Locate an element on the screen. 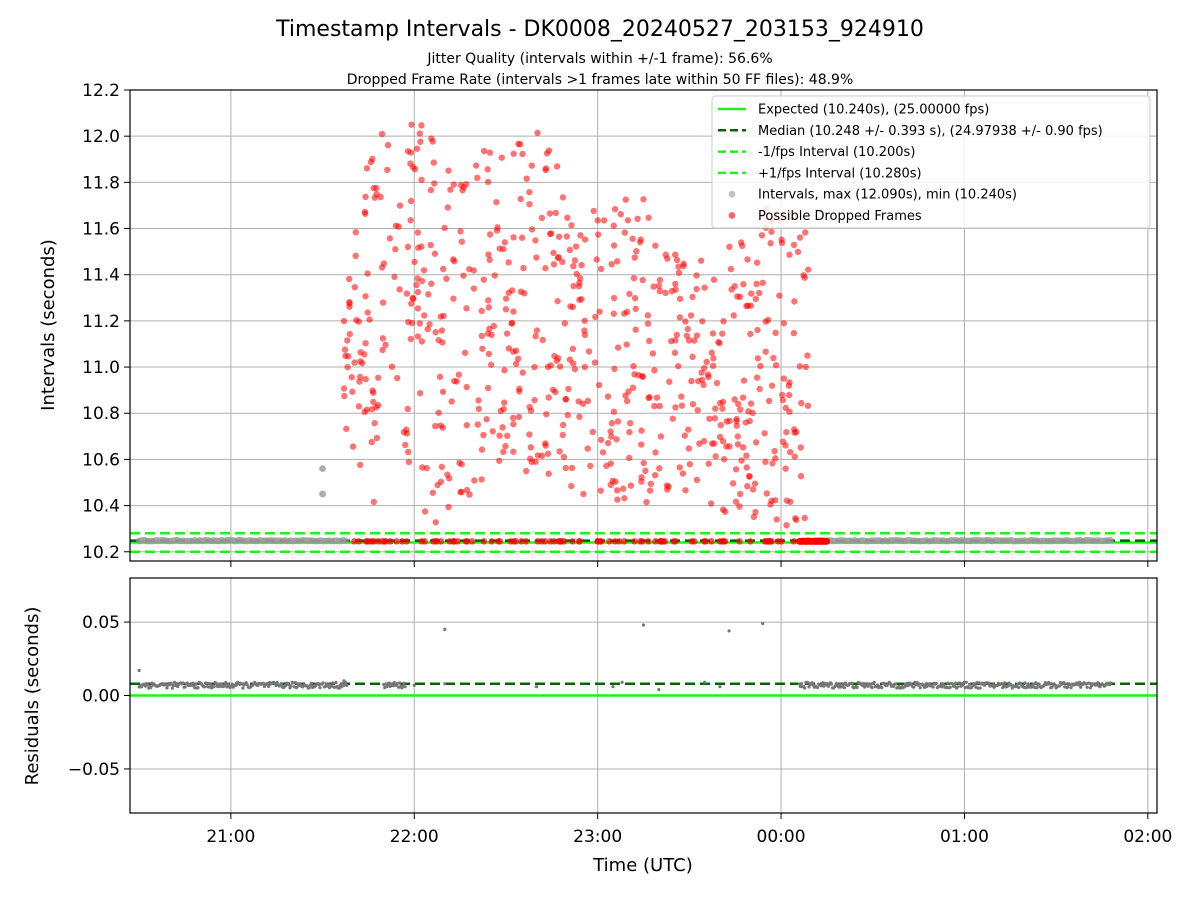 This screenshot has height=900, width=1200. y-tick-label: 11.6 is located at coordinates (101, 230).